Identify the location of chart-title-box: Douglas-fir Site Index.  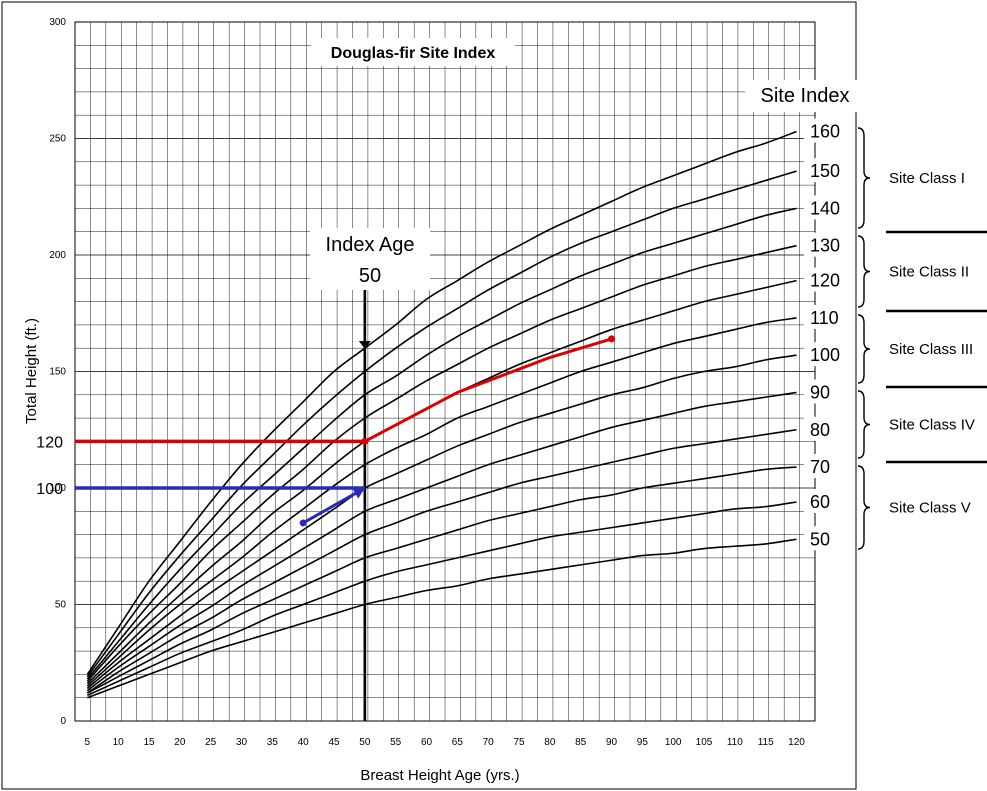
(413, 52).